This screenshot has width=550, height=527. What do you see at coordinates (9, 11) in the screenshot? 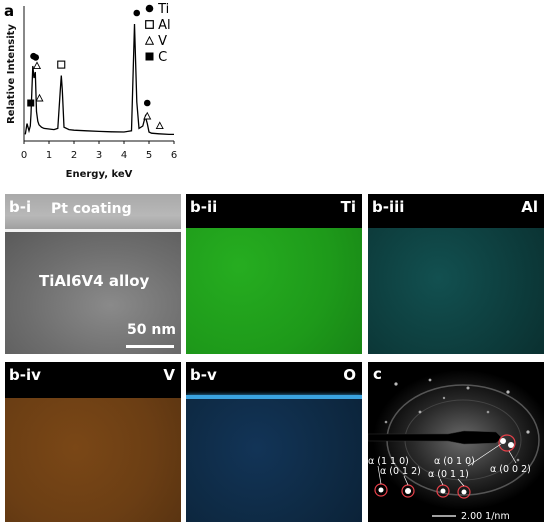
I see `panel-a-letter: a` at bounding box center [9, 11].